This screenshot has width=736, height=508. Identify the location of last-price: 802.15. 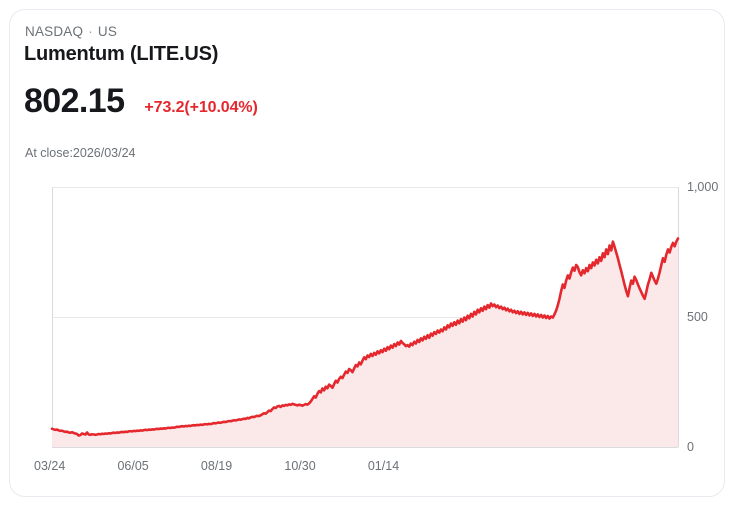
(74, 101).